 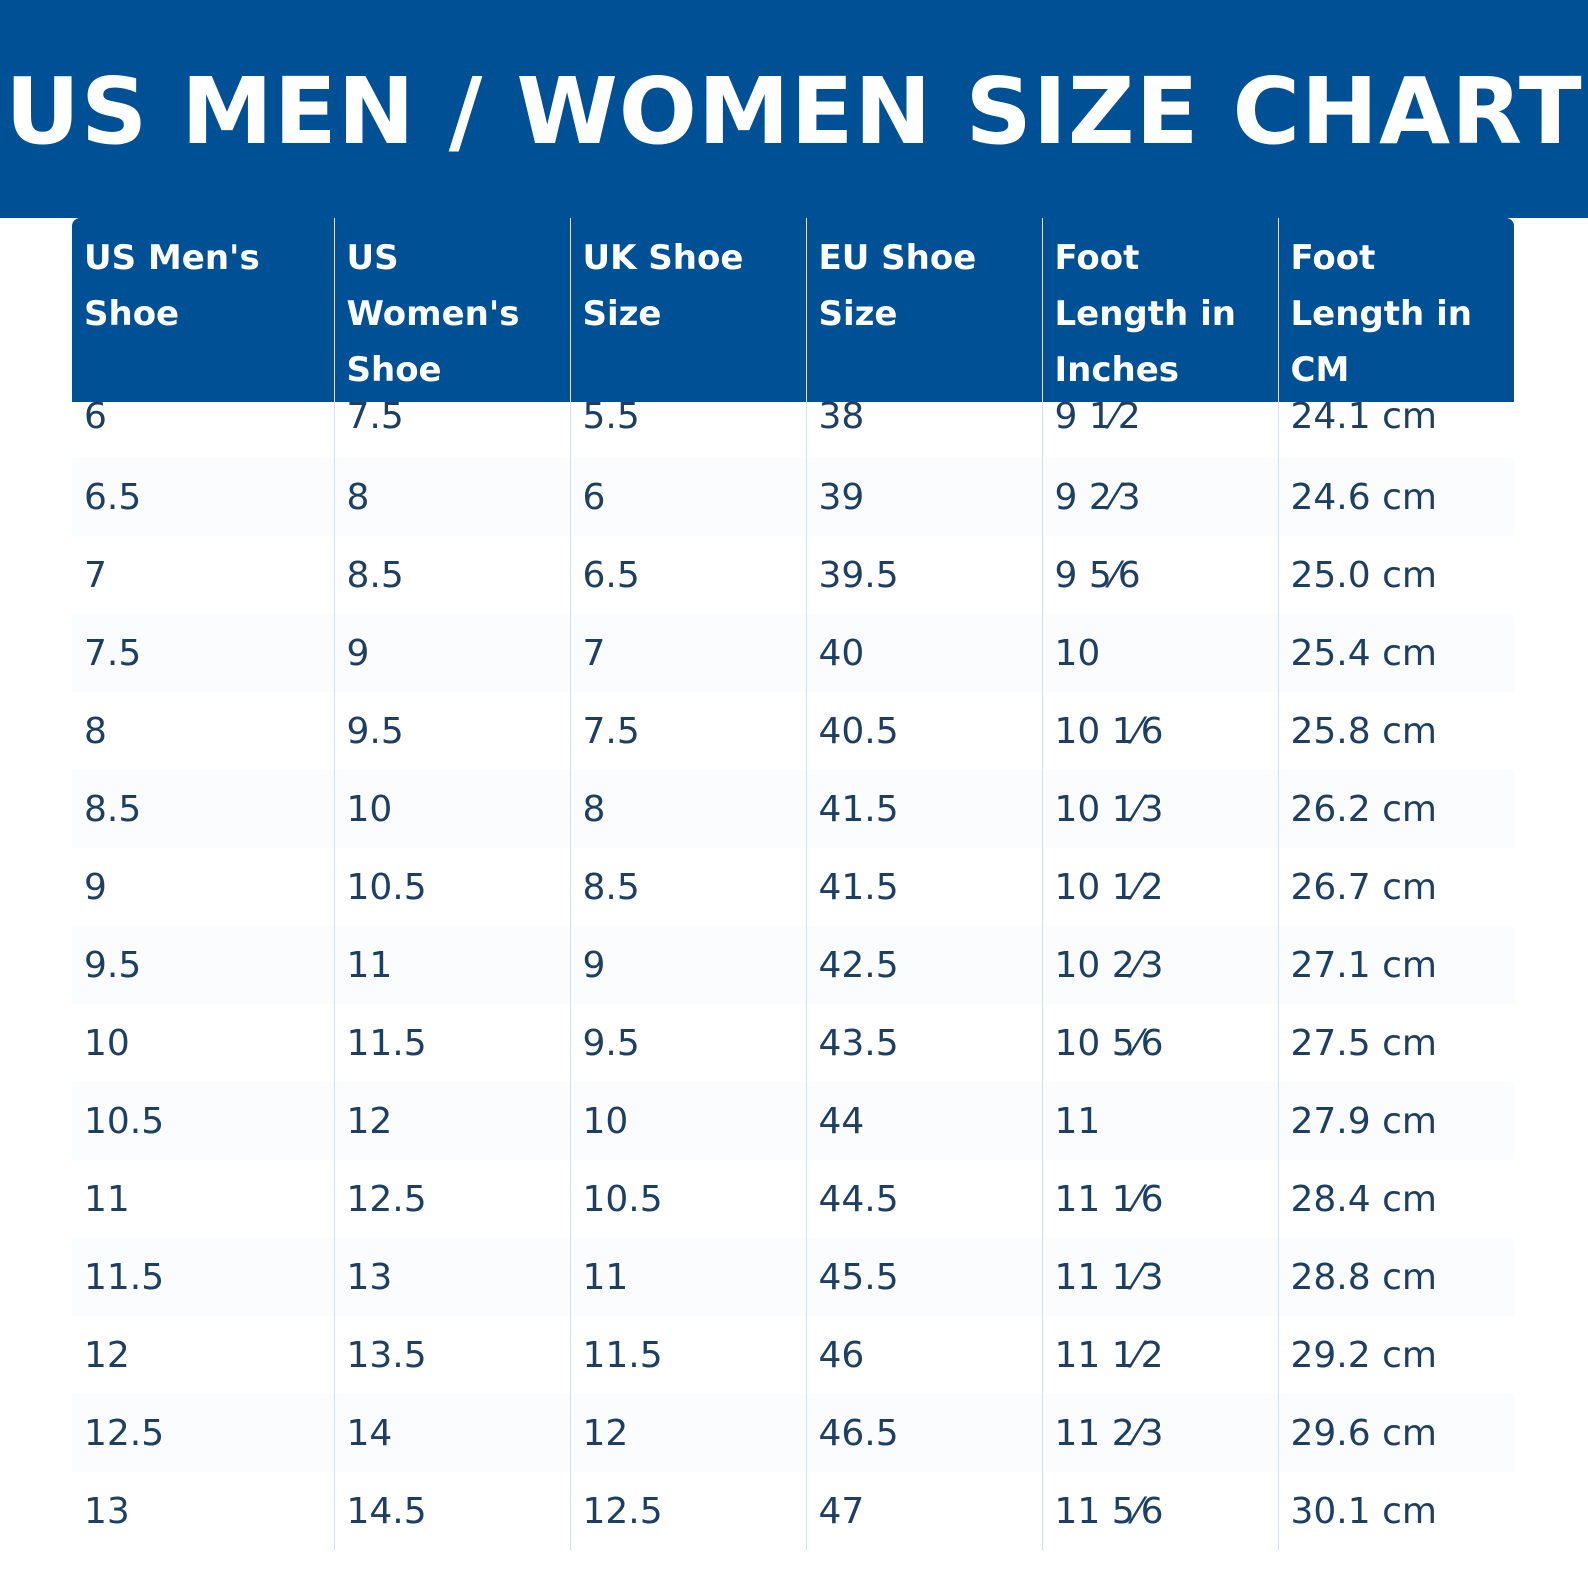 What do you see at coordinates (1159, 887) in the screenshot?
I see `table-cell-foot-length-inches: 10 1⁄2` at bounding box center [1159, 887].